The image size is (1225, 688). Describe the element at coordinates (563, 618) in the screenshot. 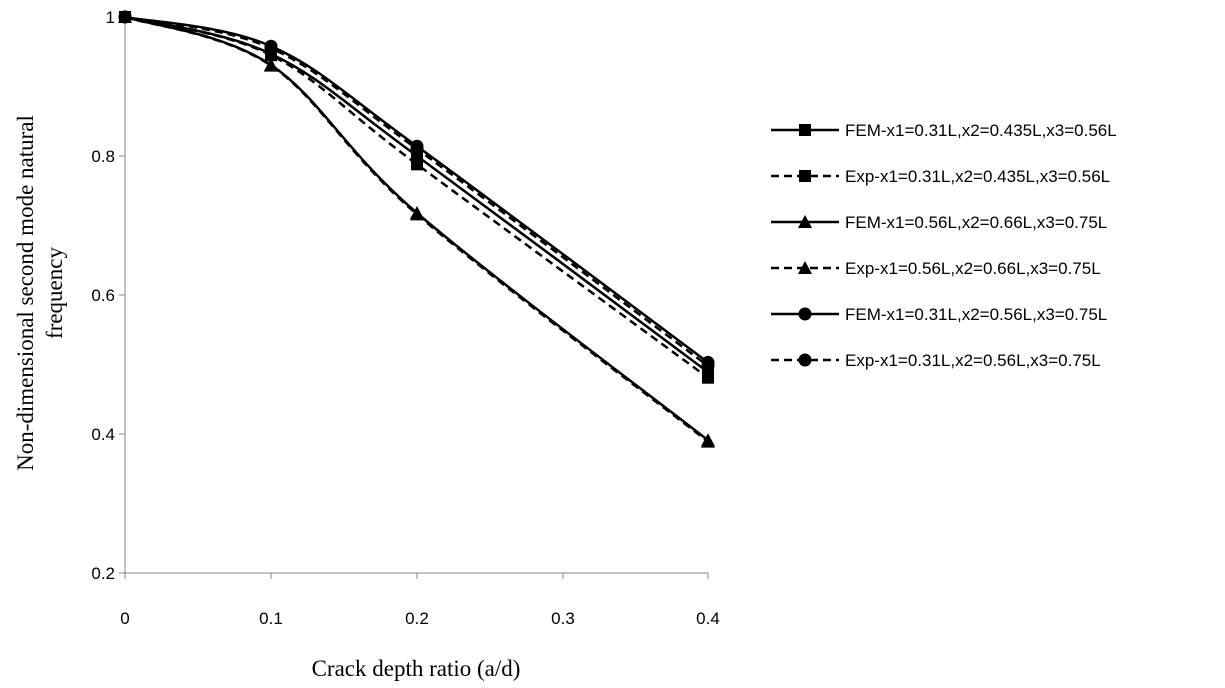

I see `x-tick-label: 0.3` at that location.